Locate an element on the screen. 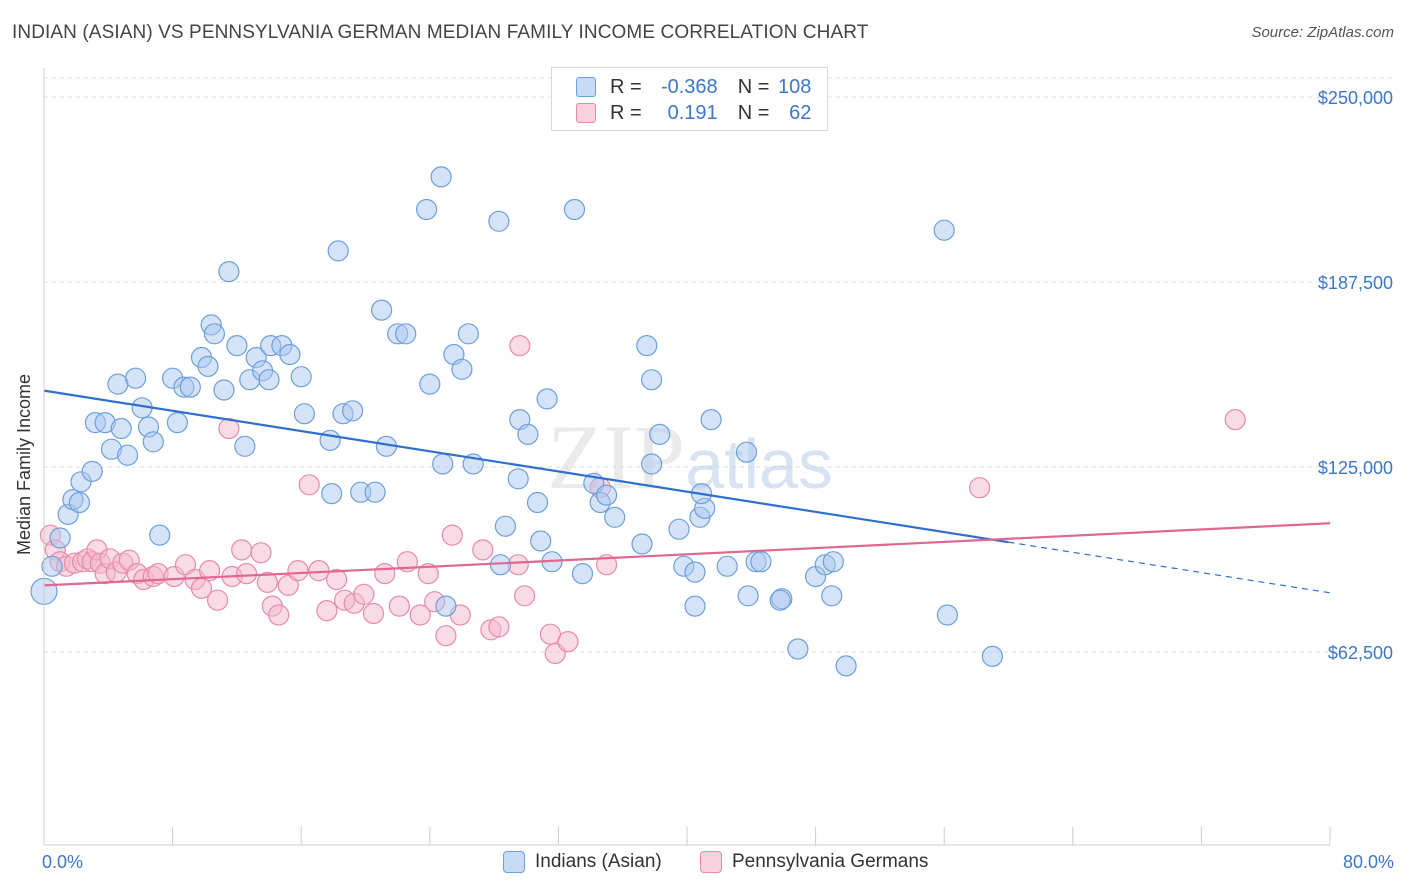 This screenshot has width=1406, height=892. r-value: -0.368 is located at coordinates (689, 86).